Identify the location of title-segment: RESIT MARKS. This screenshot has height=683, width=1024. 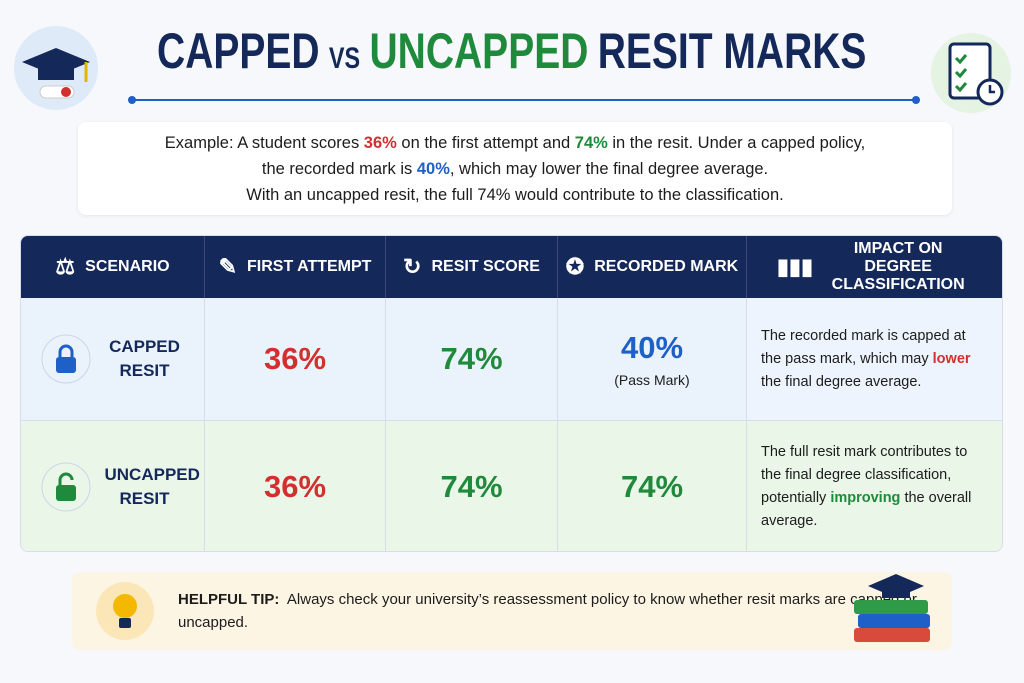
(732, 51).